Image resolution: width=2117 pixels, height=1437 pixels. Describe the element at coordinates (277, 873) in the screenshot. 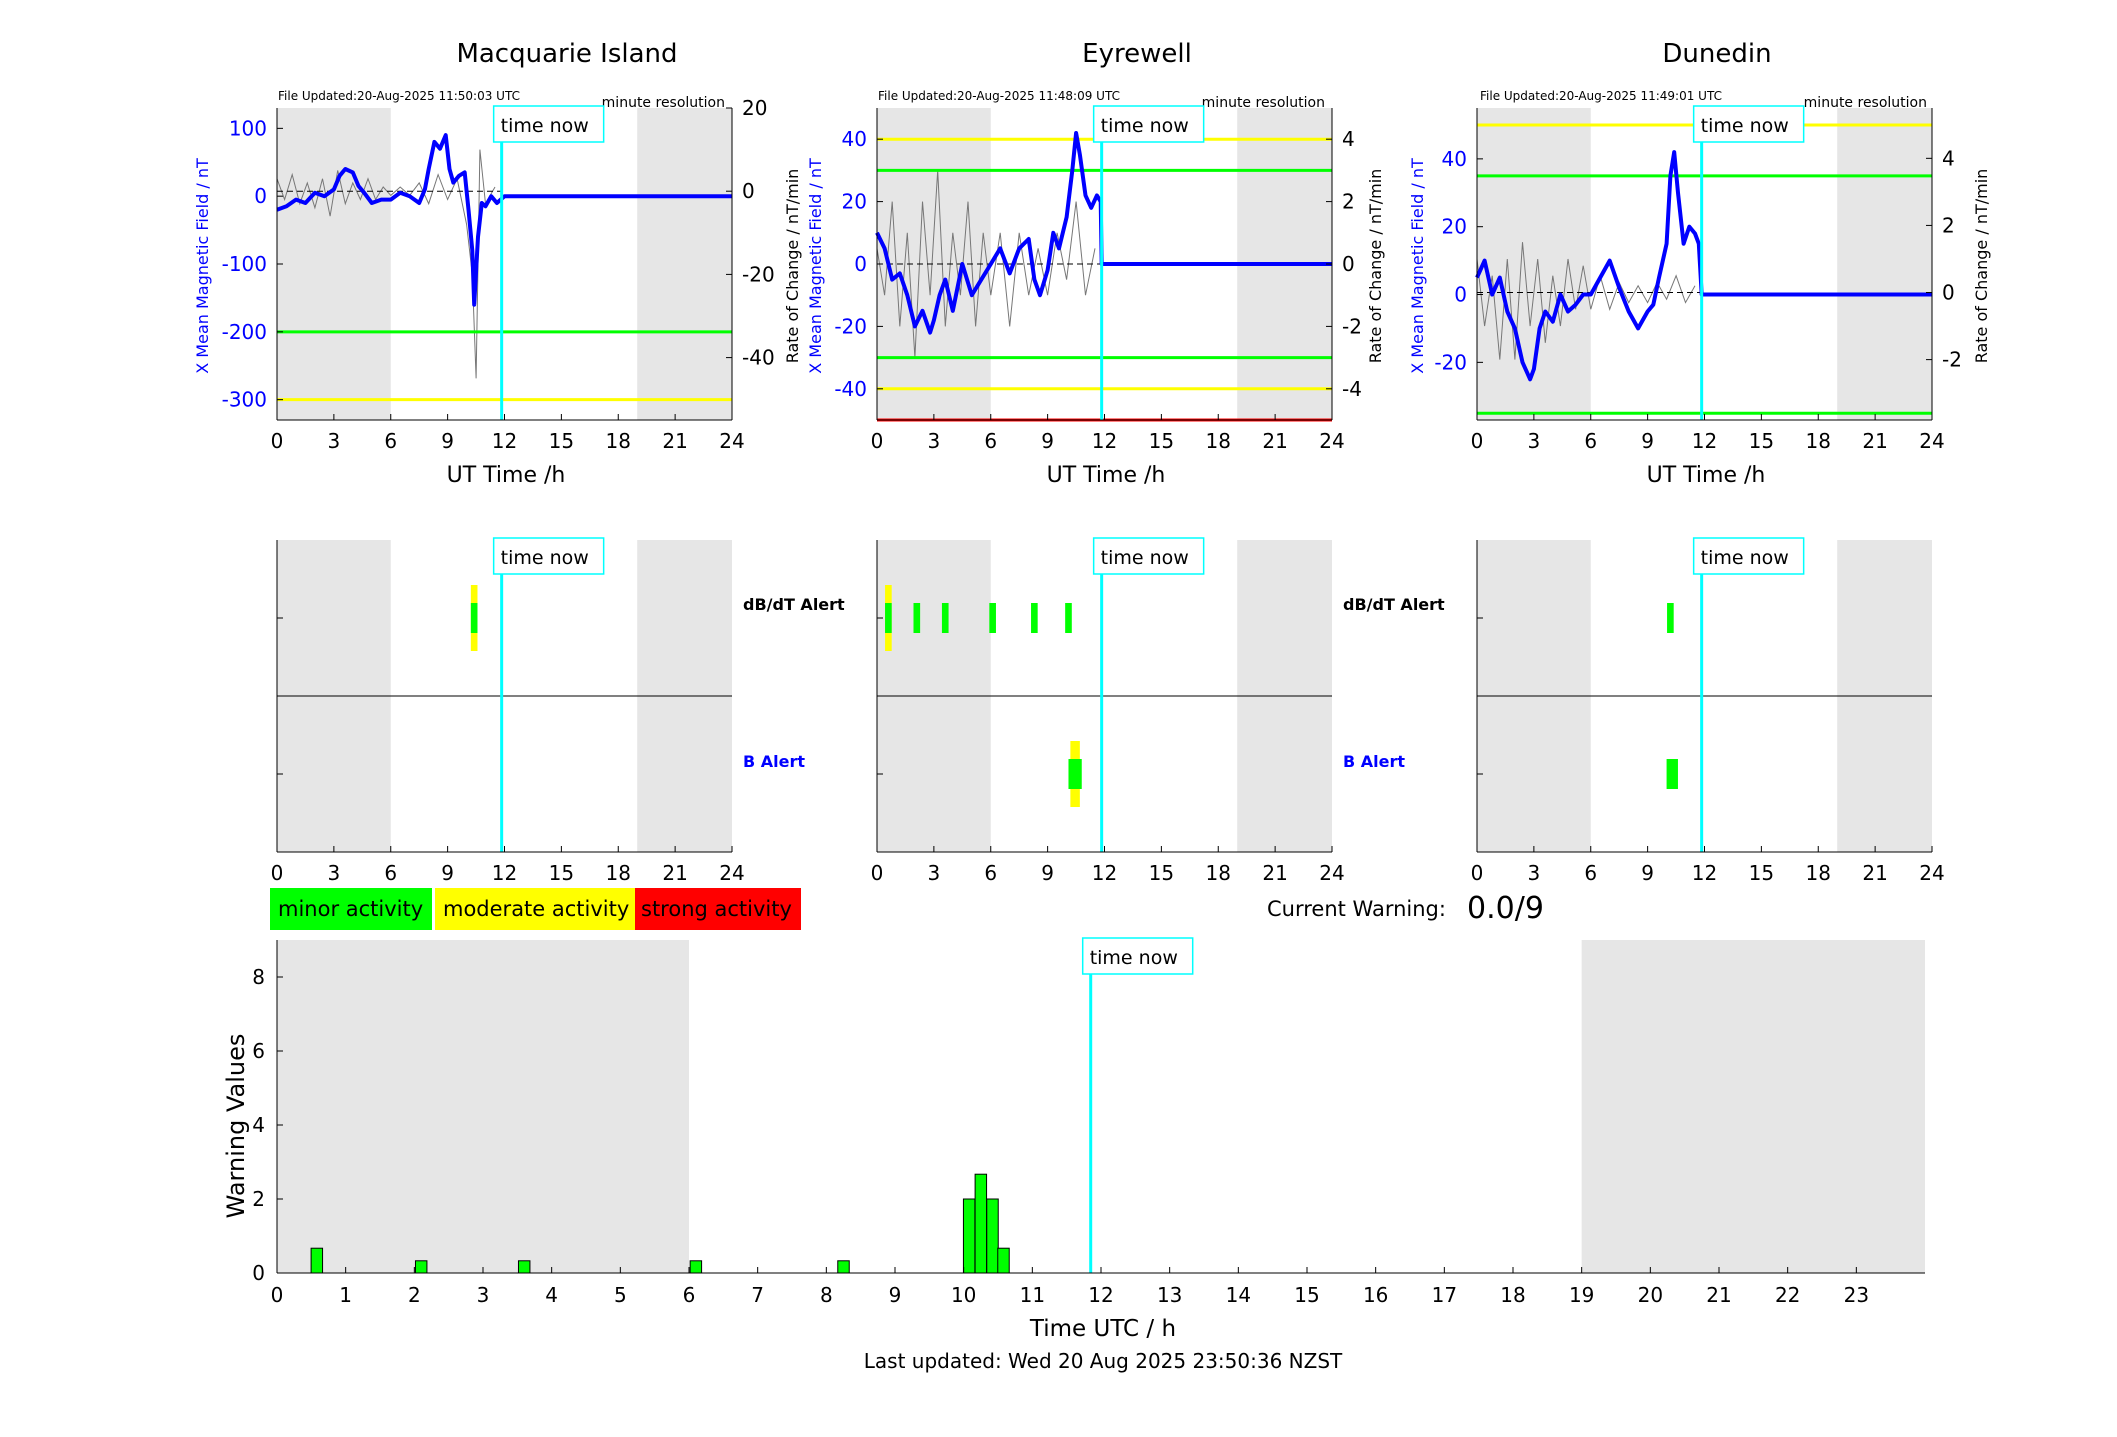

I see `macquarie-island-alert-xtick-label: 0` at that location.